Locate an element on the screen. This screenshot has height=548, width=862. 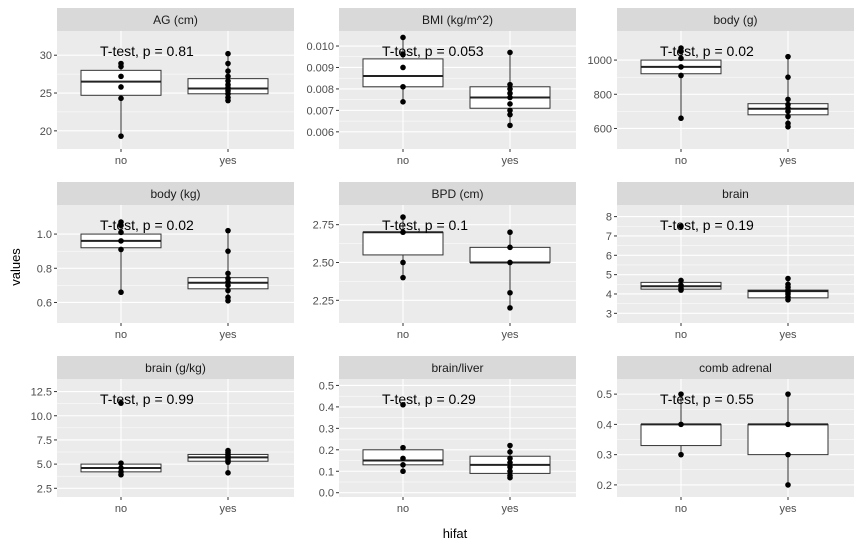
panel-background is located at coordinates (735, 90).